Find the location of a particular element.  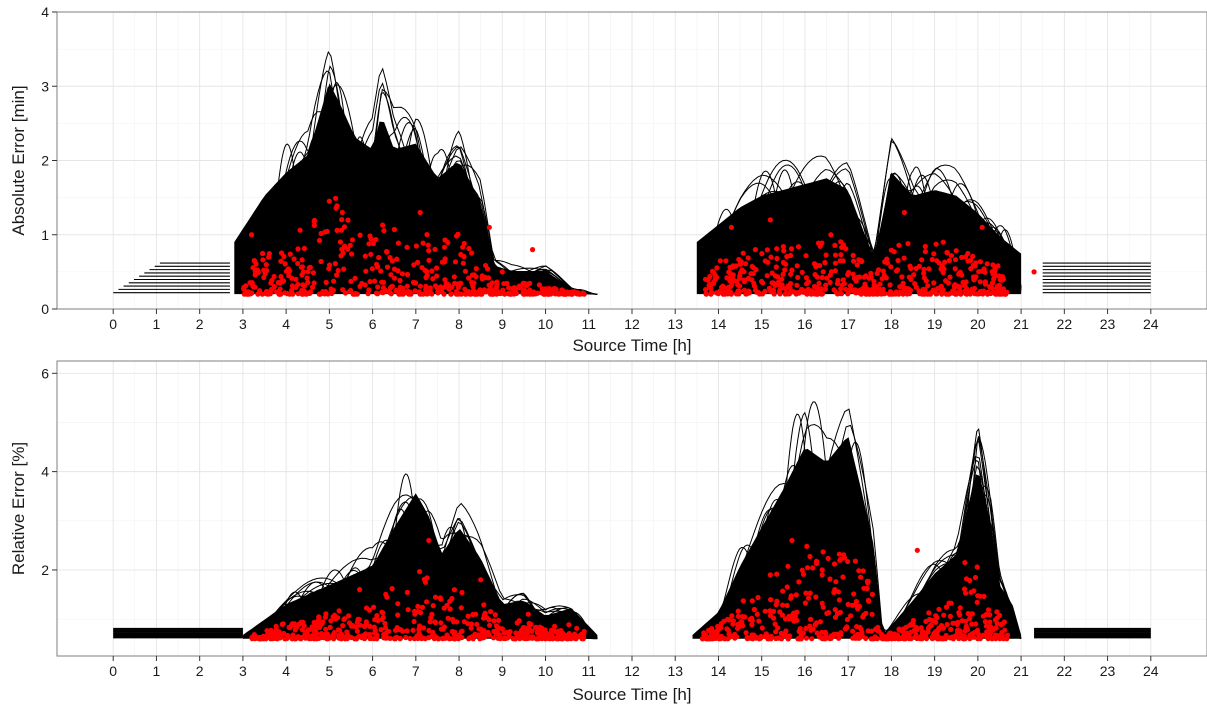

x-tick-label: 18 is located at coordinates (892, 671).